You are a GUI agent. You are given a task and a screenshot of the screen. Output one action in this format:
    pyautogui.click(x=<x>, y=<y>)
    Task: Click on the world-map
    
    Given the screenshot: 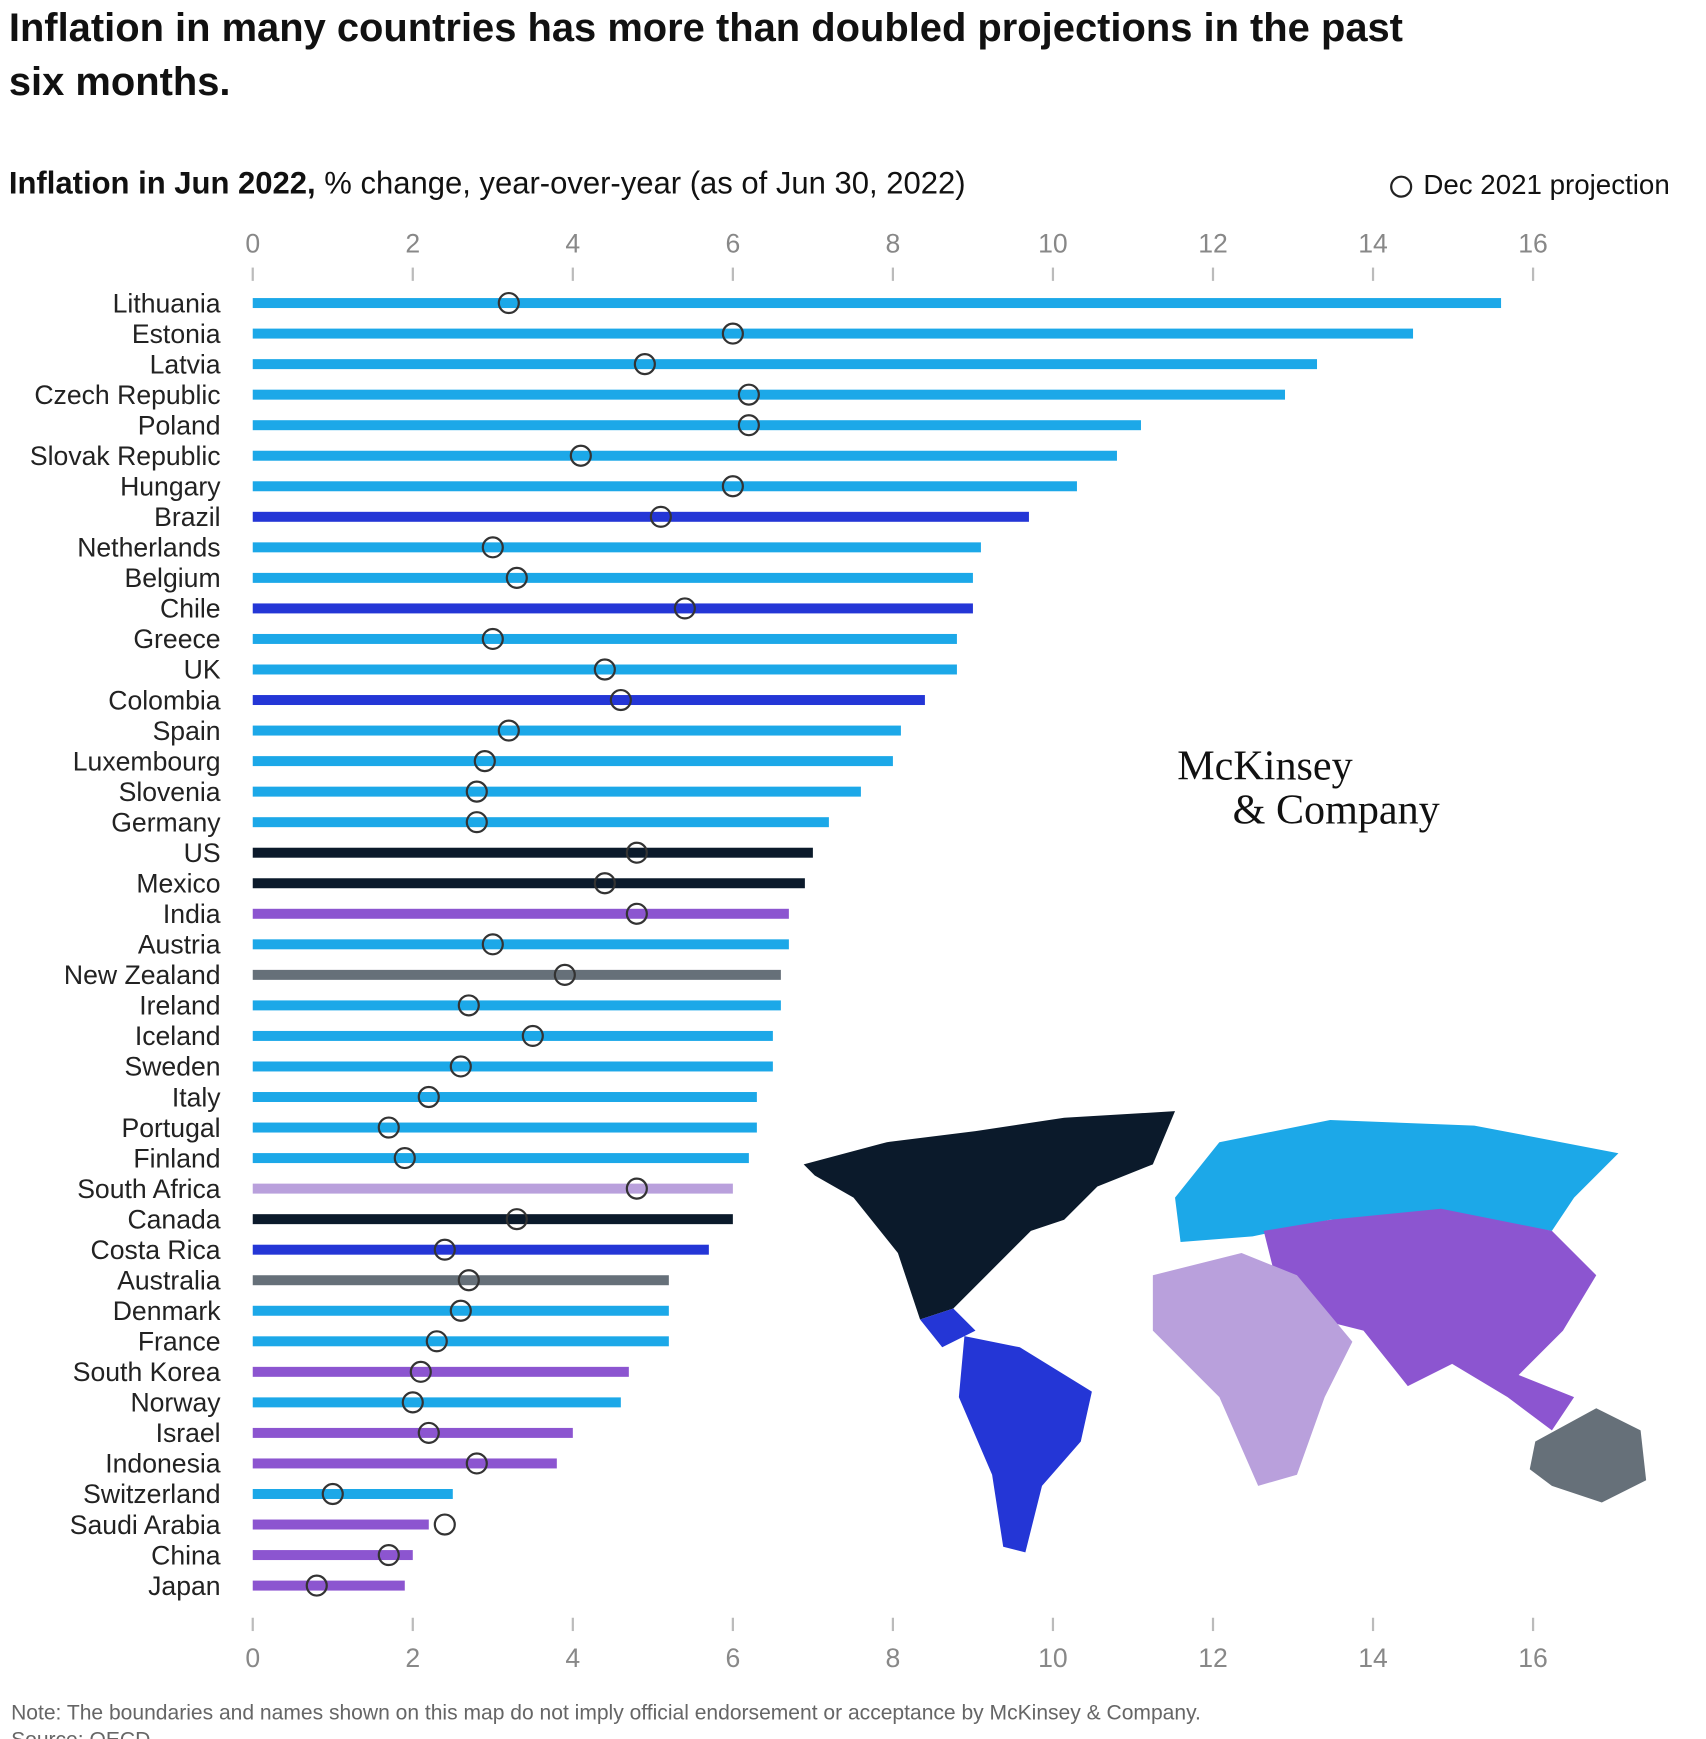 What is the action you would take?
    pyautogui.click(x=1225, y=1332)
    